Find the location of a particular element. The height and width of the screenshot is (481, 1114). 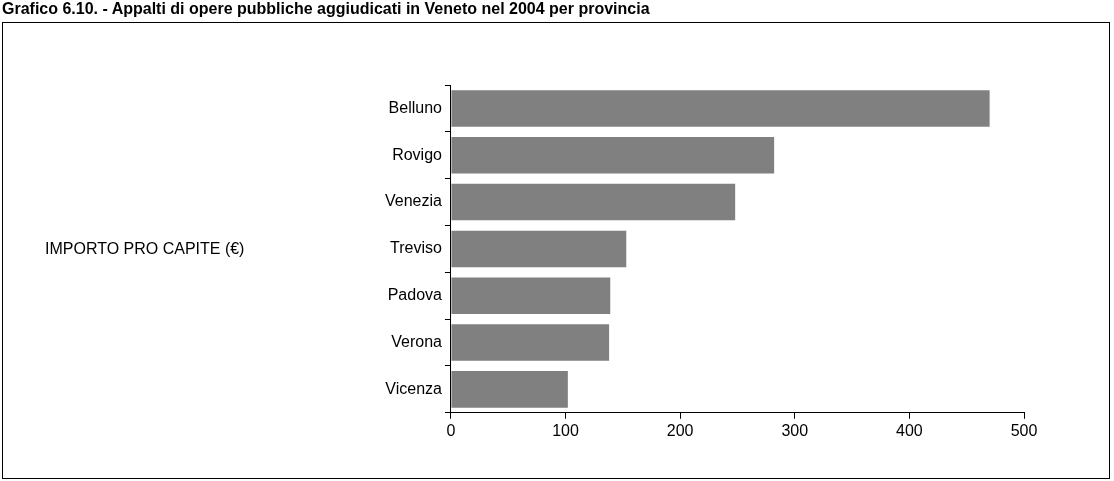

y-tick-label: Rovigo is located at coordinates (417, 154).